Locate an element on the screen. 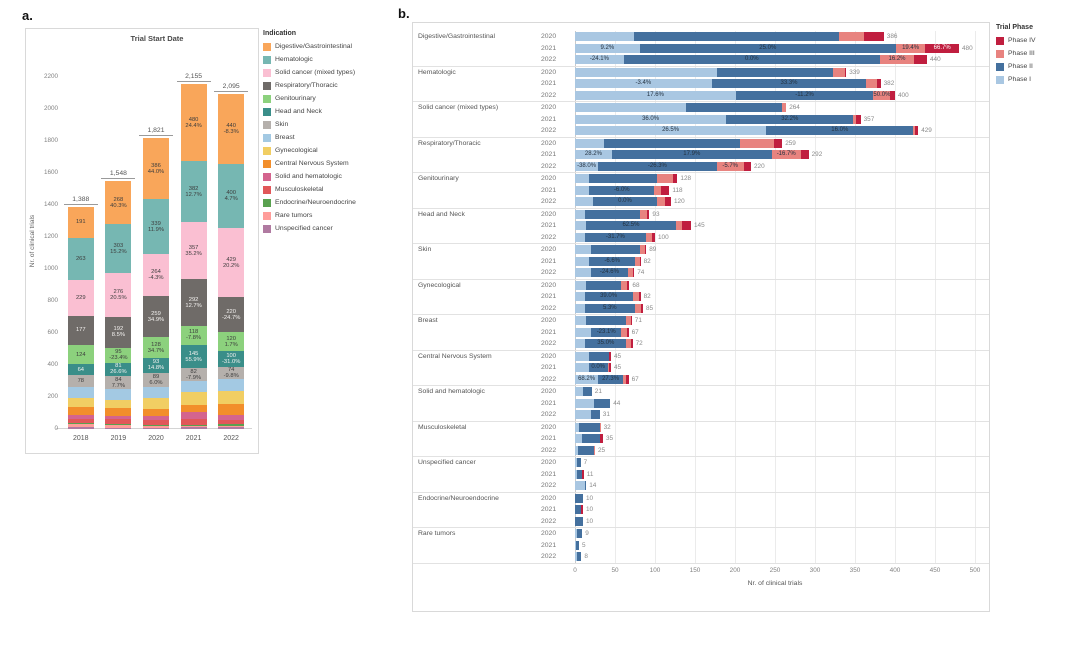  bar-segment: -23.1% is located at coordinates (606, 332).